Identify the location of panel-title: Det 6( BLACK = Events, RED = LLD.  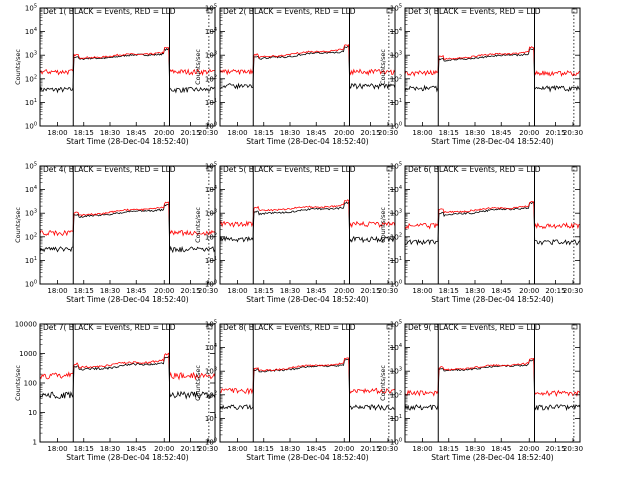
(474, 169).